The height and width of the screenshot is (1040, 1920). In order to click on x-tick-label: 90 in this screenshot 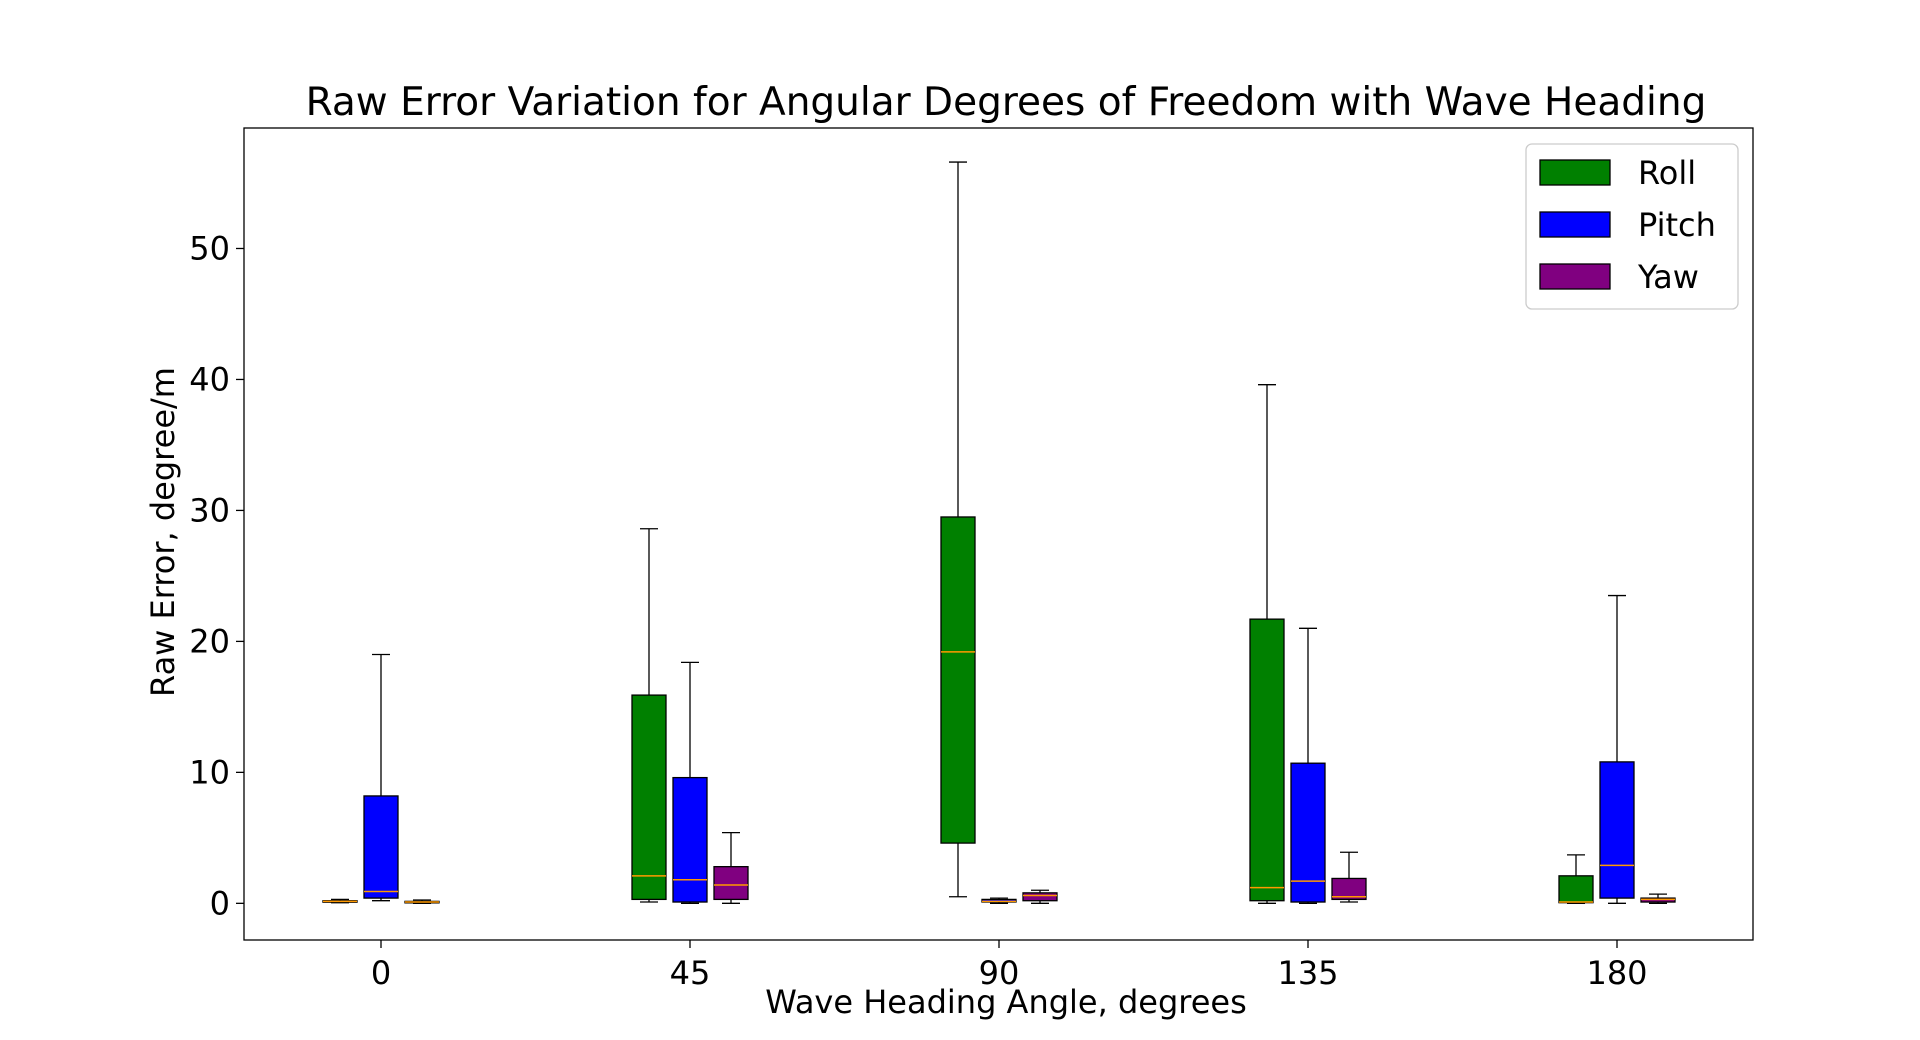, I will do `click(999, 973)`.